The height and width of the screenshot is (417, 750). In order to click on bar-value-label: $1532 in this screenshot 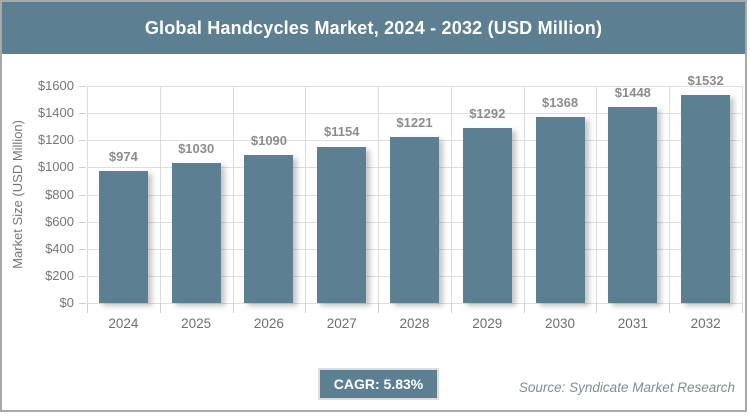, I will do `click(705, 81)`.